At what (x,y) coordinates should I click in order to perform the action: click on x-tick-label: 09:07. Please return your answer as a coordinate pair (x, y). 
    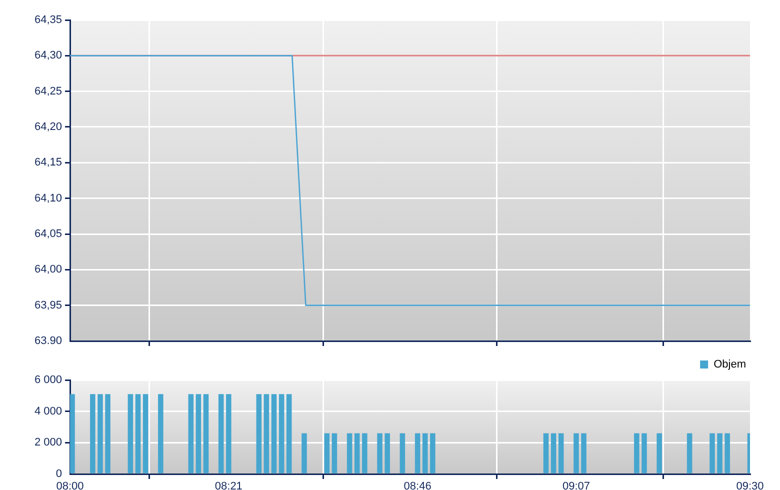
    Looking at the image, I should click on (576, 485).